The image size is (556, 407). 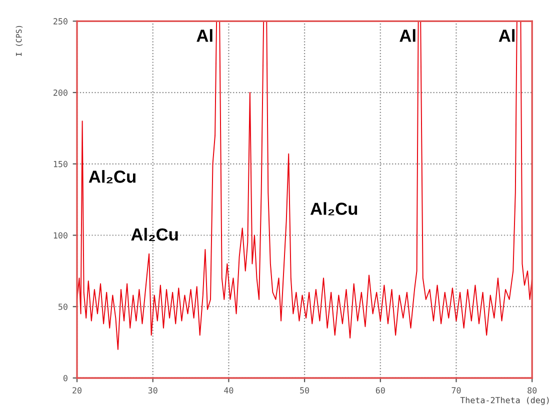 I want to click on x-tick-label: 80, so click(x=532, y=390).